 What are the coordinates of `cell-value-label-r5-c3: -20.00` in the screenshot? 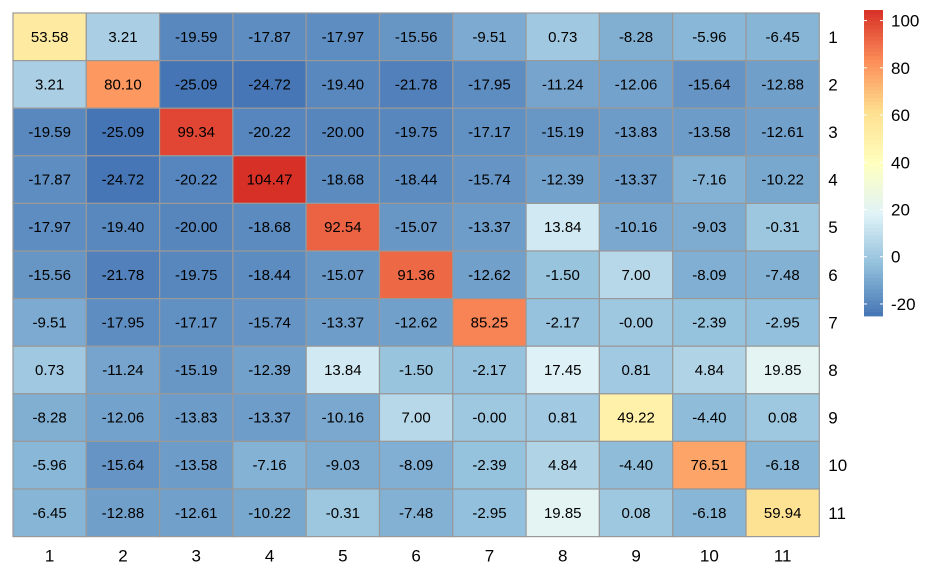 It's located at (196, 227).